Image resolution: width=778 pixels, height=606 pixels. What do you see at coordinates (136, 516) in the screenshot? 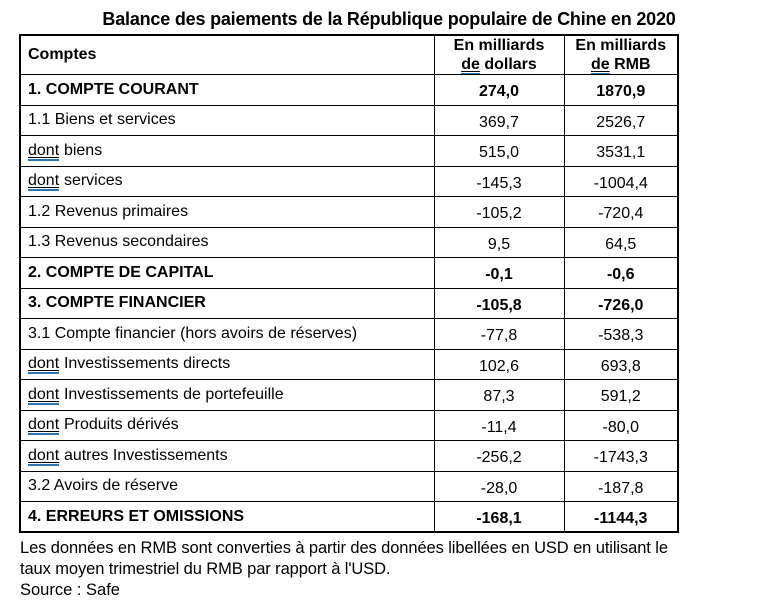
I see `row-label: 4. ERREURS ET OMISSIONS` at bounding box center [136, 516].